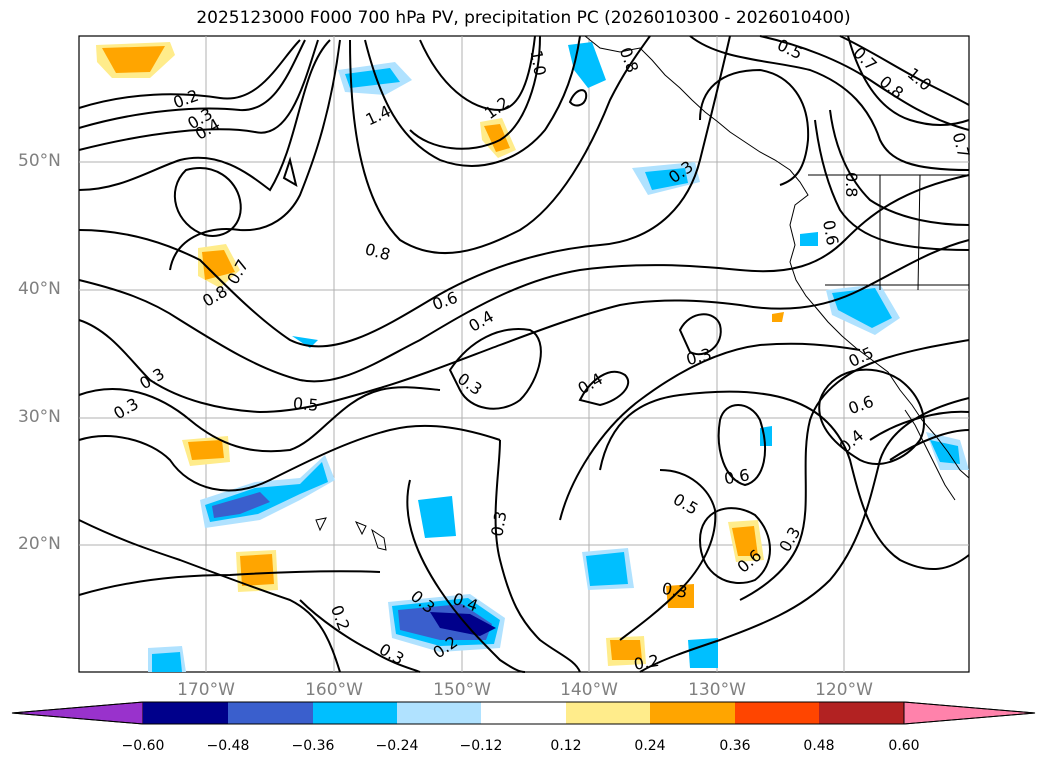 Image resolution: width=1047 pixels, height=765 pixels. Describe the element at coordinates (969, 713) in the screenshot. I see `colorbar-extend-high` at that location.